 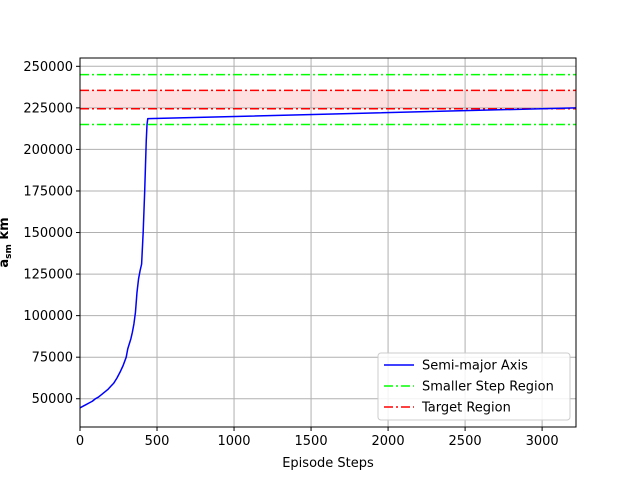 What do you see at coordinates (6, 228) in the screenshot?
I see `y-axis-label-unit: km` at bounding box center [6, 228].